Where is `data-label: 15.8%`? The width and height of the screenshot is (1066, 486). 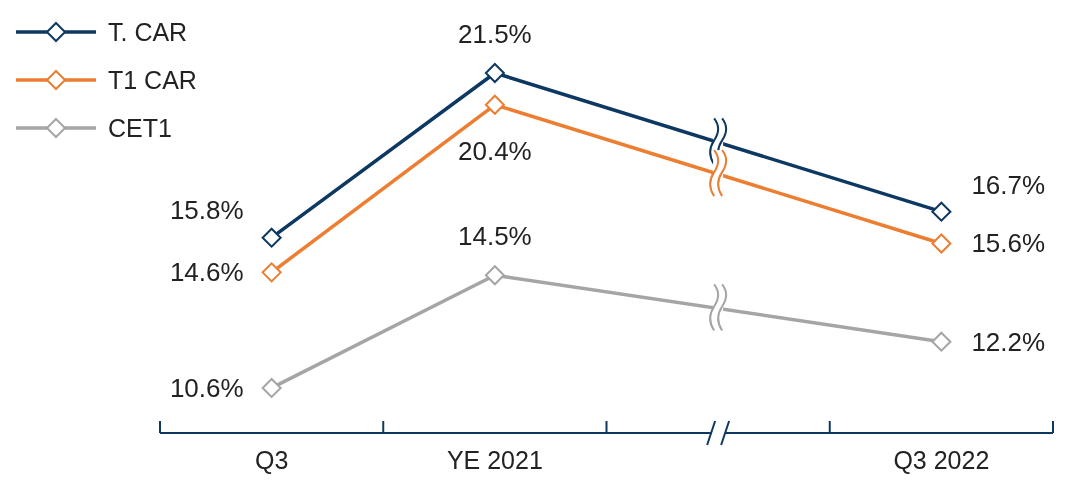 data-label: 15.8% is located at coordinates (206, 209).